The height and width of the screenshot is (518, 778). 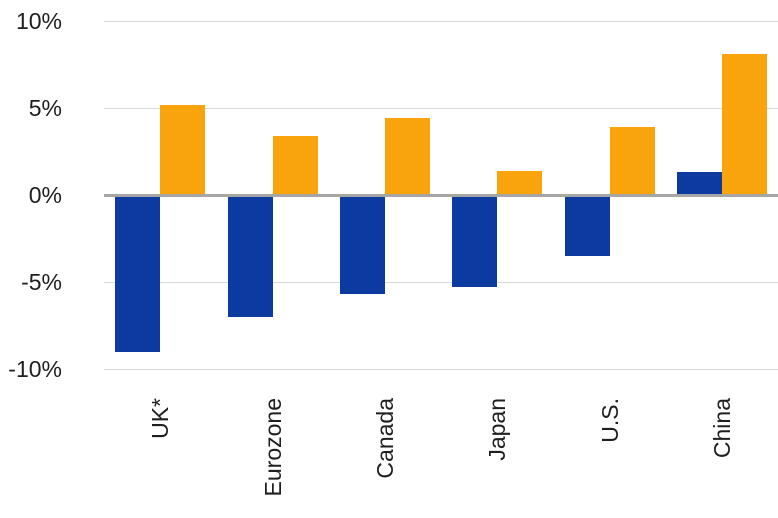 I want to click on bar-blue-eurozone, so click(x=250, y=256).